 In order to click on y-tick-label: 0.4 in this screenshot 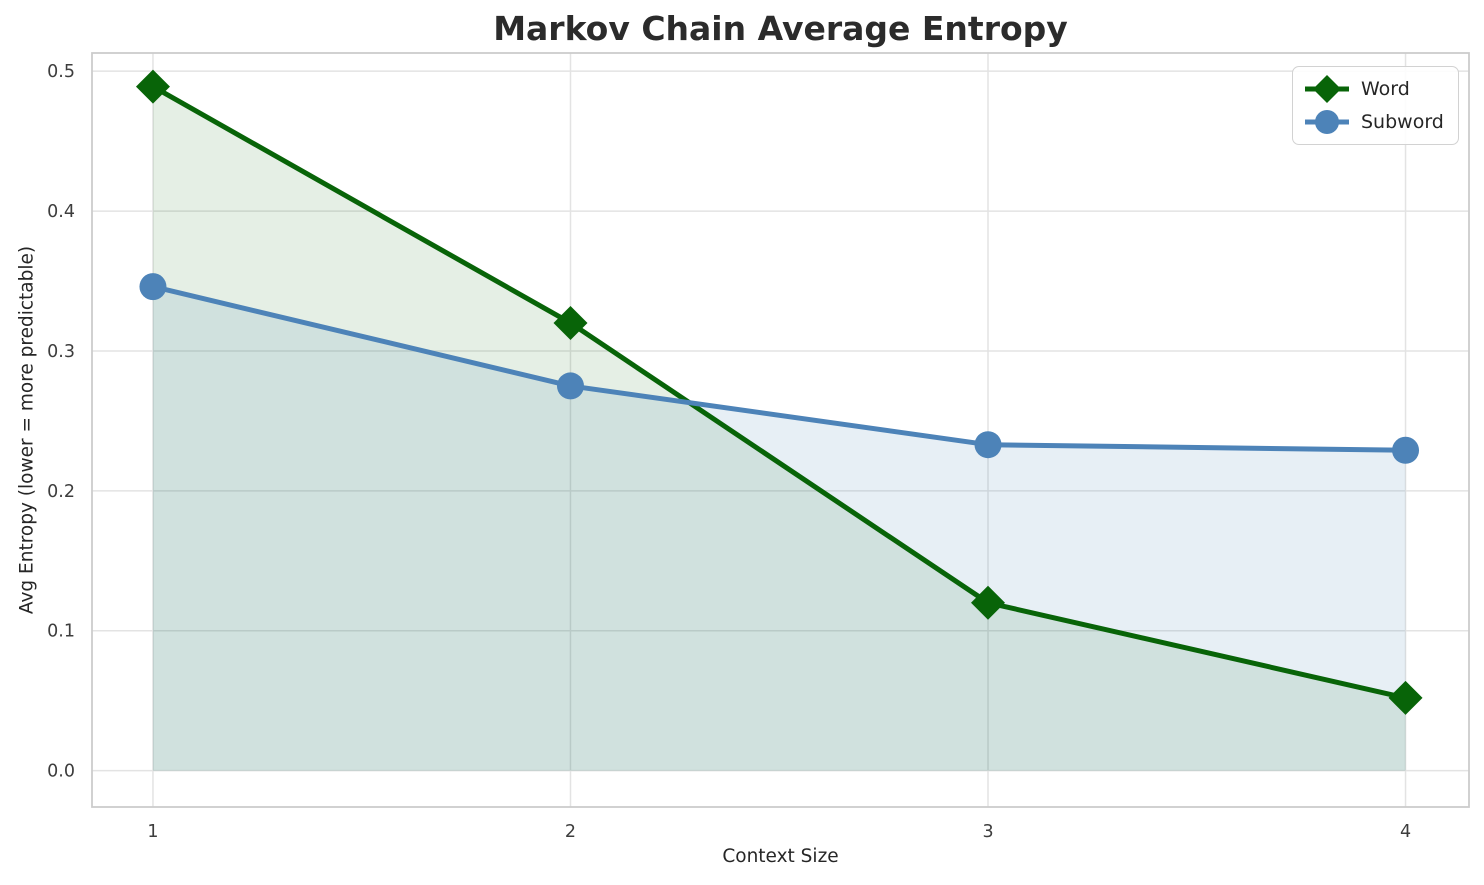, I will do `click(61, 212)`.